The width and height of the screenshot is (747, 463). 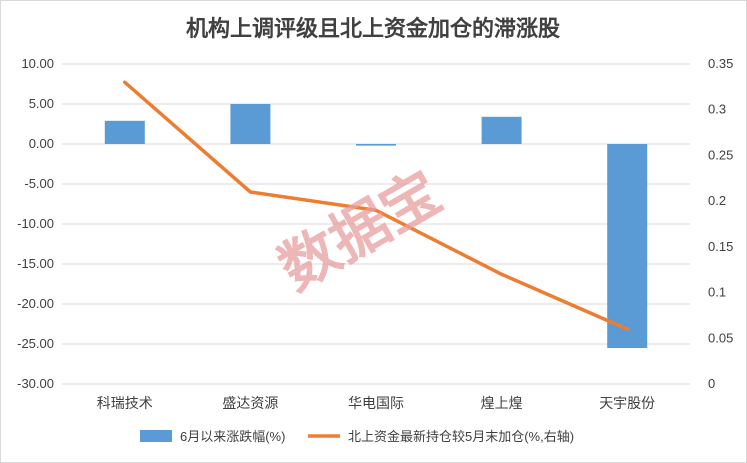 I want to click on left-tick-label: -15.00, so click(x=35, y=263).